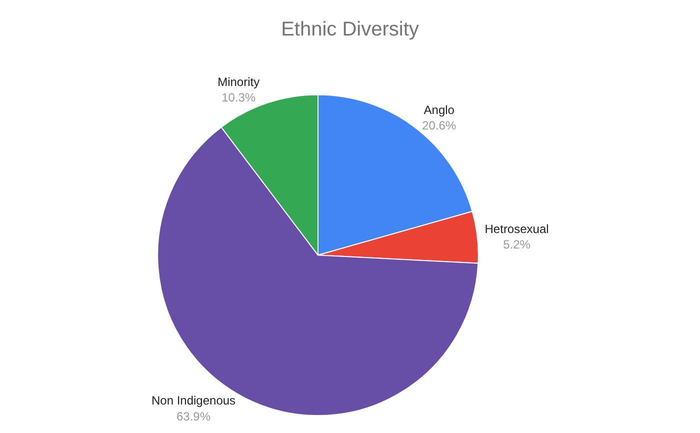  I want to click on slice-label: Anglo, so click(439, 109).